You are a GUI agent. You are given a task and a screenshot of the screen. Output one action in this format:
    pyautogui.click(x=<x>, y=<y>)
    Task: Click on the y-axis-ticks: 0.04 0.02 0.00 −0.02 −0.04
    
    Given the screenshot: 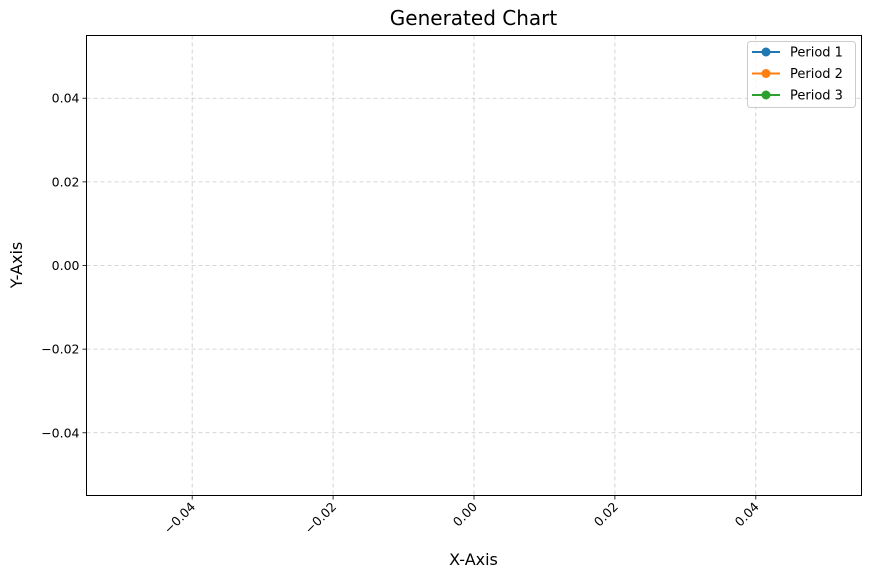 What is the action you would take?
    pyautogui.click(x=64, y=265)
    